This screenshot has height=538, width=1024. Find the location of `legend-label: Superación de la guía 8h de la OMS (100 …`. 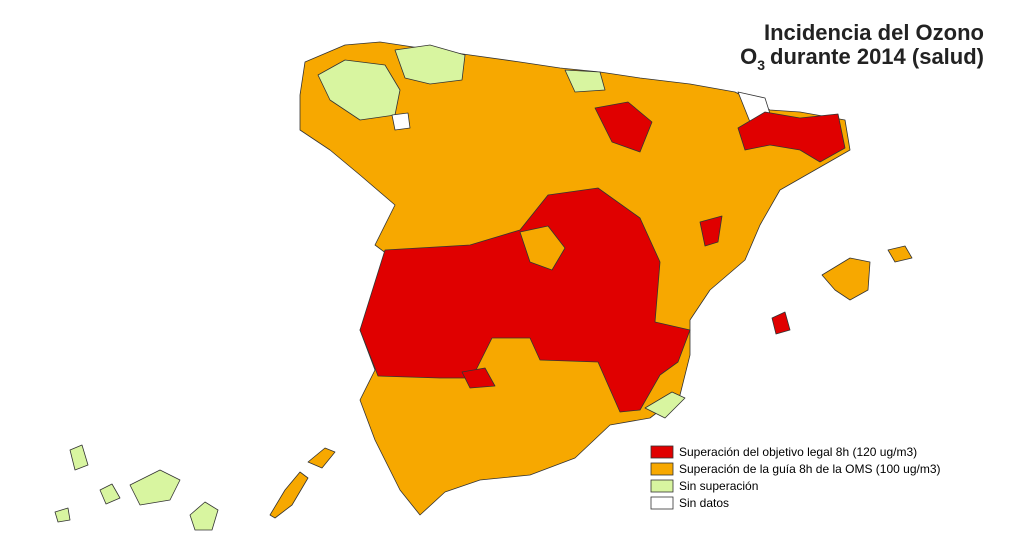

legend-label: Superación de la guía 8h de la OMS (100 … is located at coordinates (810, 469).